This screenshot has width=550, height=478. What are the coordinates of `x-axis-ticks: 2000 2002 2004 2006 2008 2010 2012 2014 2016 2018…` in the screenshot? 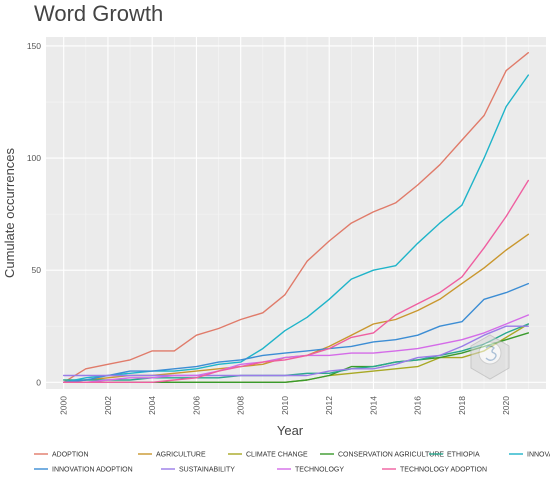 It's located at (285, 405).